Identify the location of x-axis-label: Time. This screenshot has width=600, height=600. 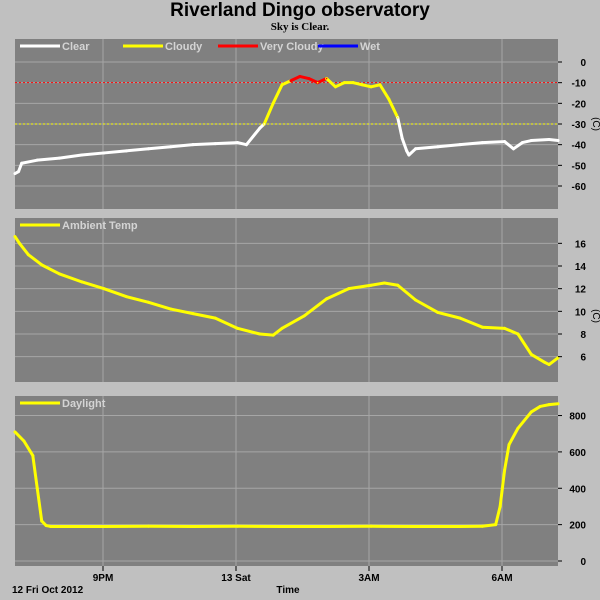
(288, 590).